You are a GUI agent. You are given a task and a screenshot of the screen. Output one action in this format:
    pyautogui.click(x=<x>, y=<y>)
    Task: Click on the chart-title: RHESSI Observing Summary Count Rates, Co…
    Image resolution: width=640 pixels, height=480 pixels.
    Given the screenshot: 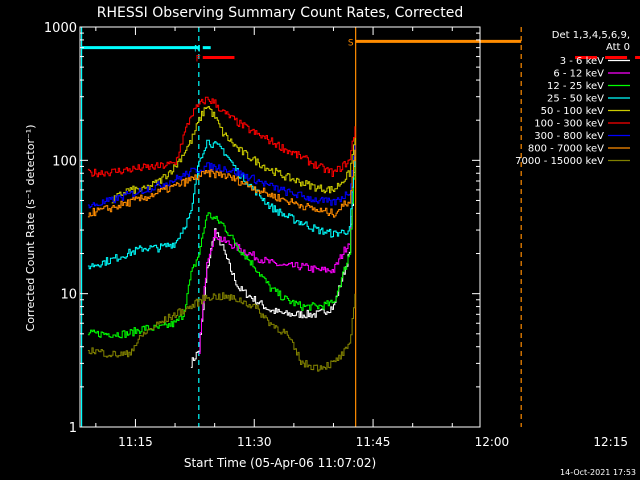 What is the action you would take?
    pyautogui.click(x=280, y=13)
    